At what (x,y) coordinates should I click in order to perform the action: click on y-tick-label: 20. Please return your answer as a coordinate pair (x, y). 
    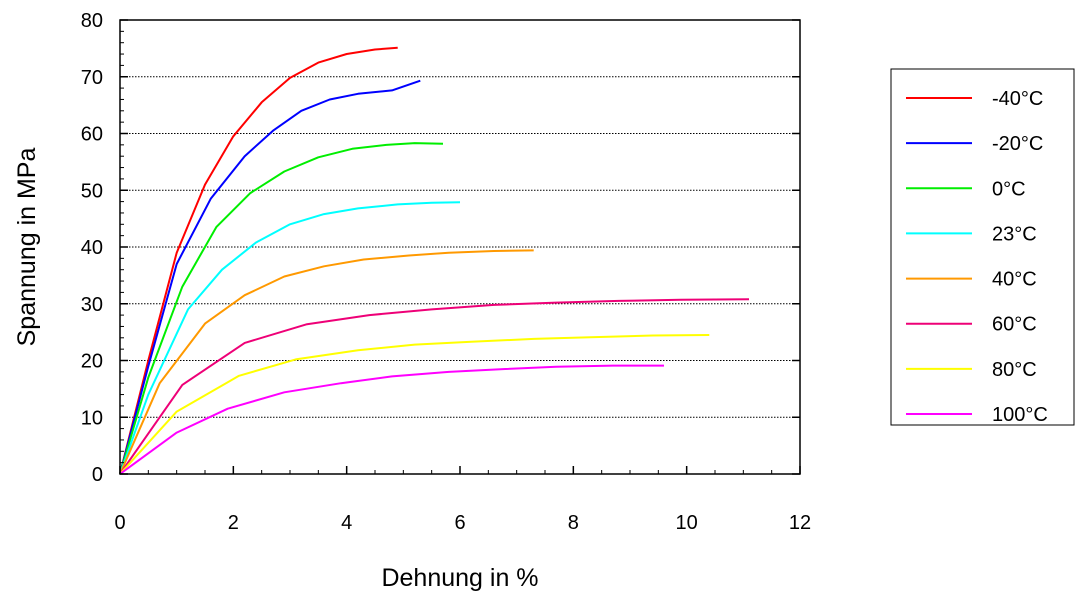
    Looking at the image, I should click on (92, 362).